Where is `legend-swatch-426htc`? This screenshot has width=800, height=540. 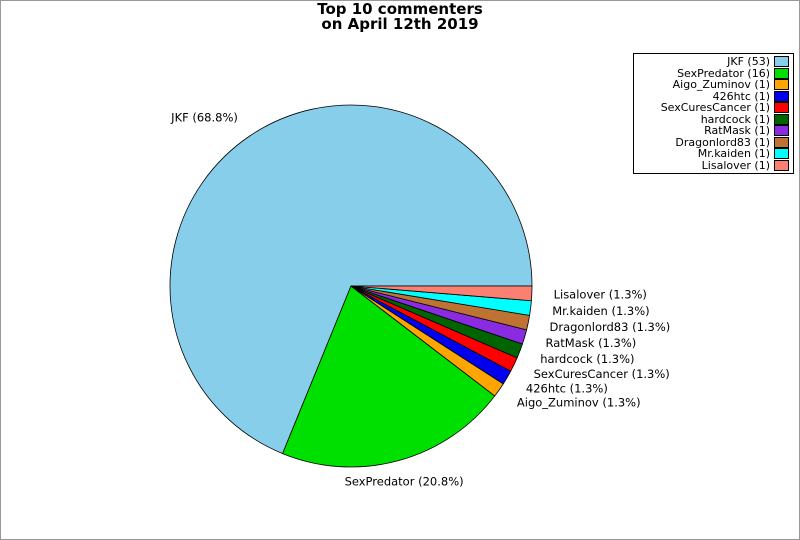 legend-swatch-426htc is located at coordinates (781, 96).